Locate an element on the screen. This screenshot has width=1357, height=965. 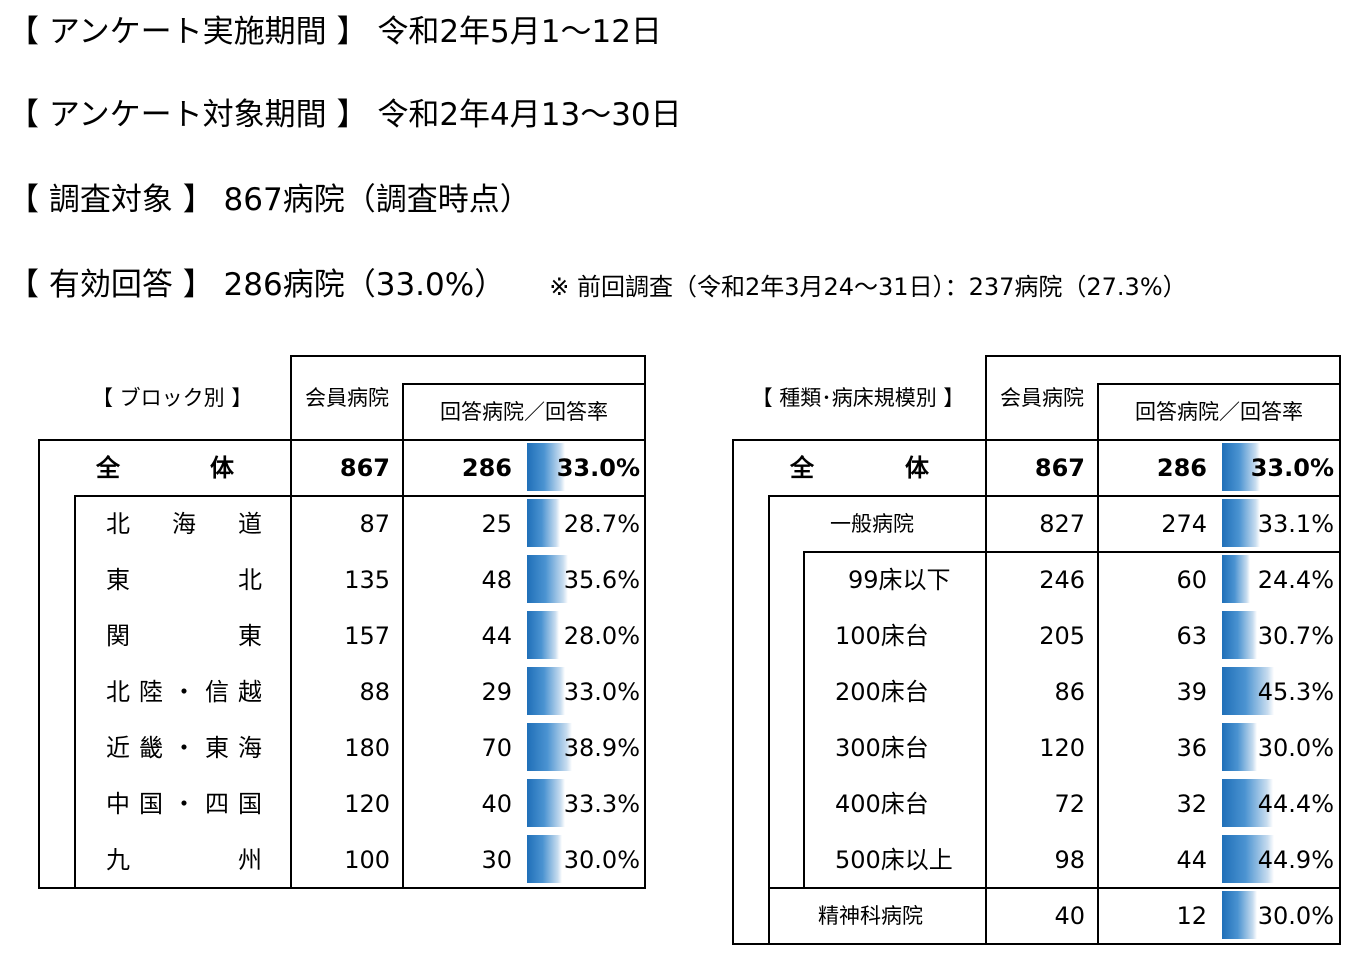
block-row-label-char: 畿 is located at coordinates (151, 748).